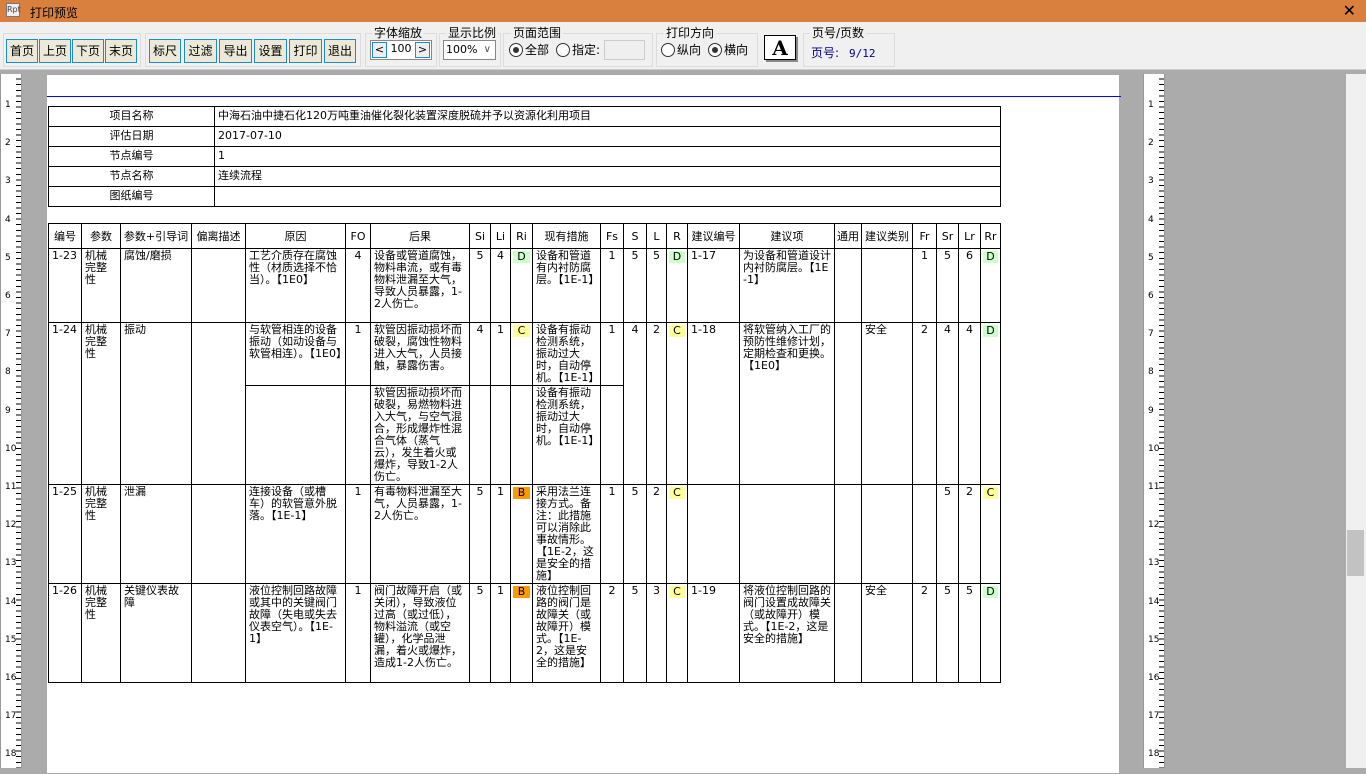 The height and width of the screenshot is (774, 1366). What do you see at coordinates (566, 534) in the screenshot?
I see `cell-meas: 采用法兰连接方式。备注：此措施可以消除此事故情形。【1E-2，这是安全的措施】` at bounding box center [566, 534].